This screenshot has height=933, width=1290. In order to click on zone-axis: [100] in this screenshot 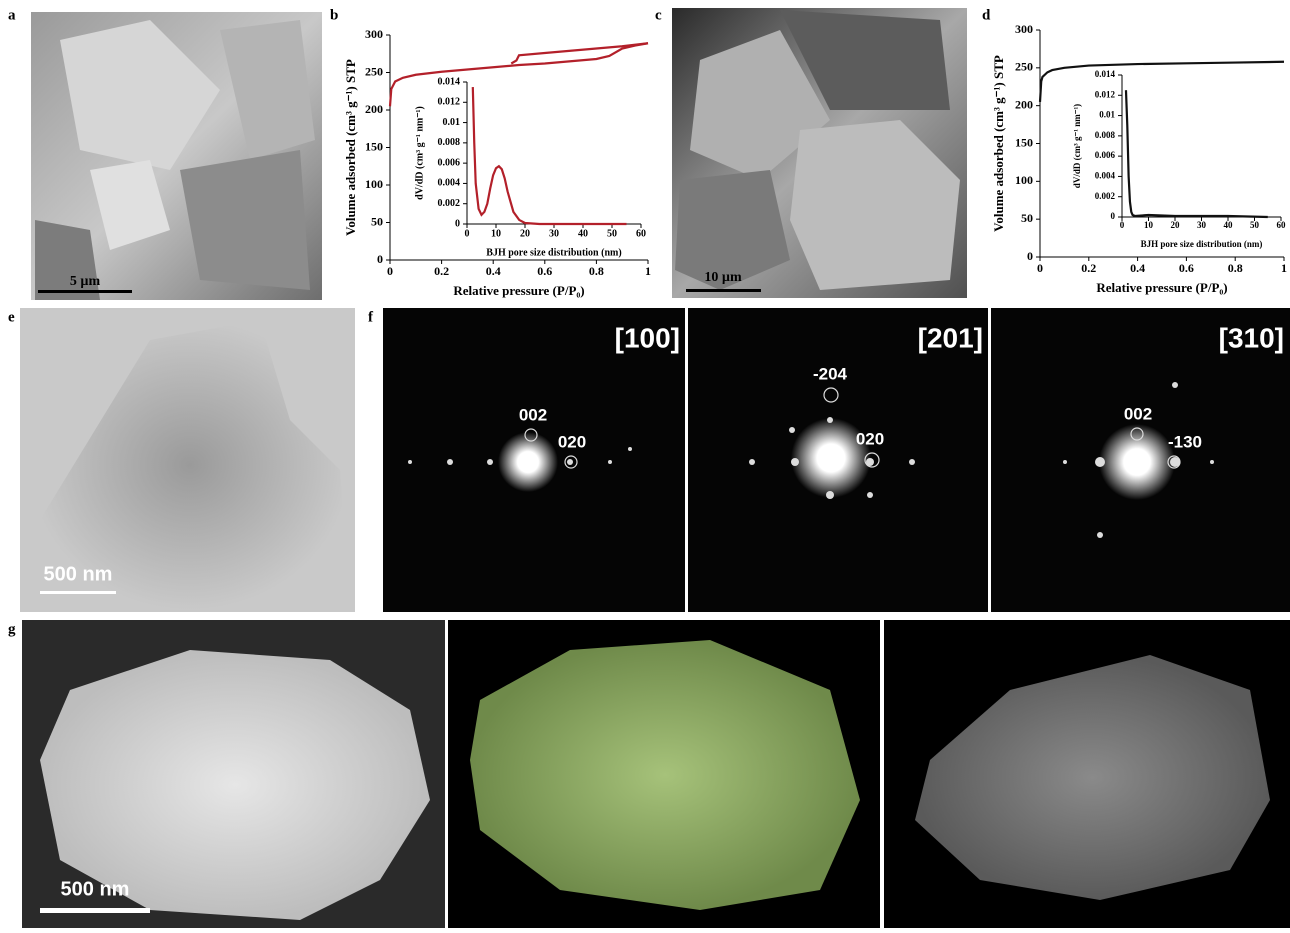, I will do `click(647, 337)`.